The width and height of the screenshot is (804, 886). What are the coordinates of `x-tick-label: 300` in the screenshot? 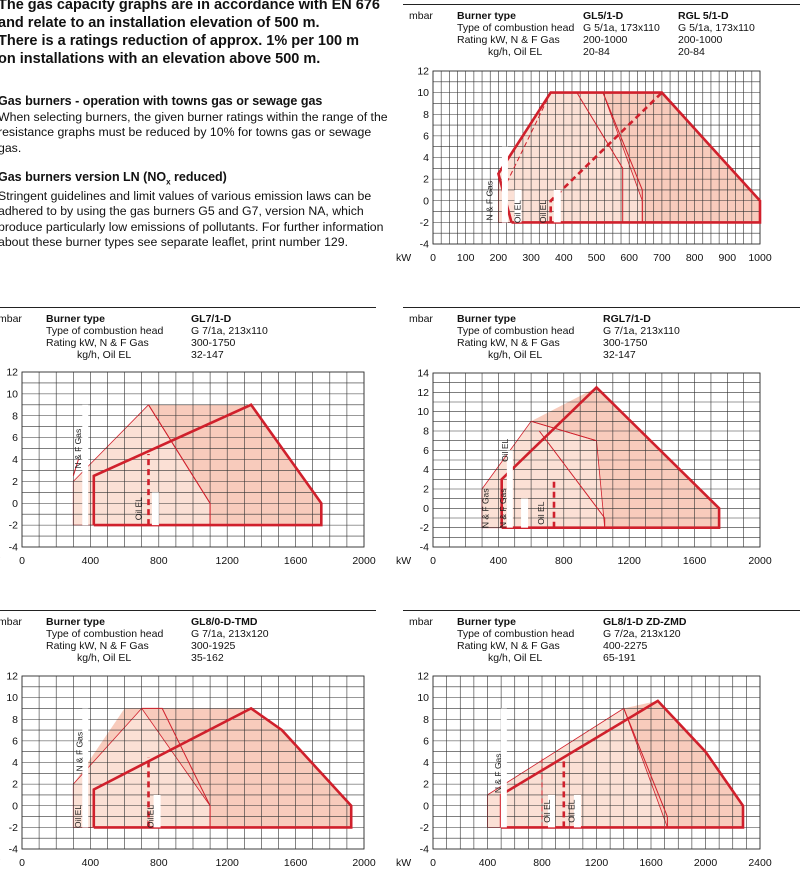 It's located at (531, 258).